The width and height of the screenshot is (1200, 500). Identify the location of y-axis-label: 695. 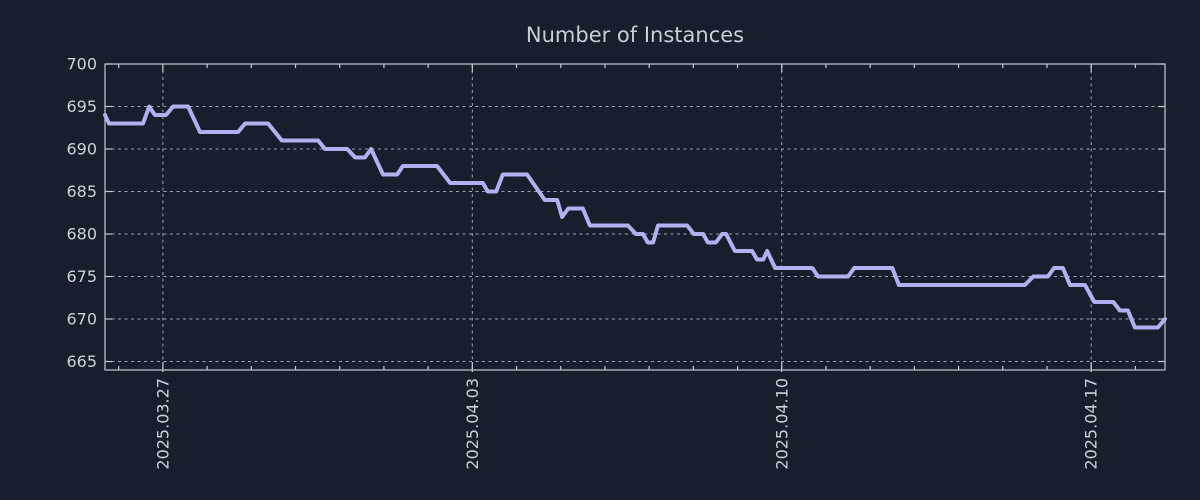
(81, 106).